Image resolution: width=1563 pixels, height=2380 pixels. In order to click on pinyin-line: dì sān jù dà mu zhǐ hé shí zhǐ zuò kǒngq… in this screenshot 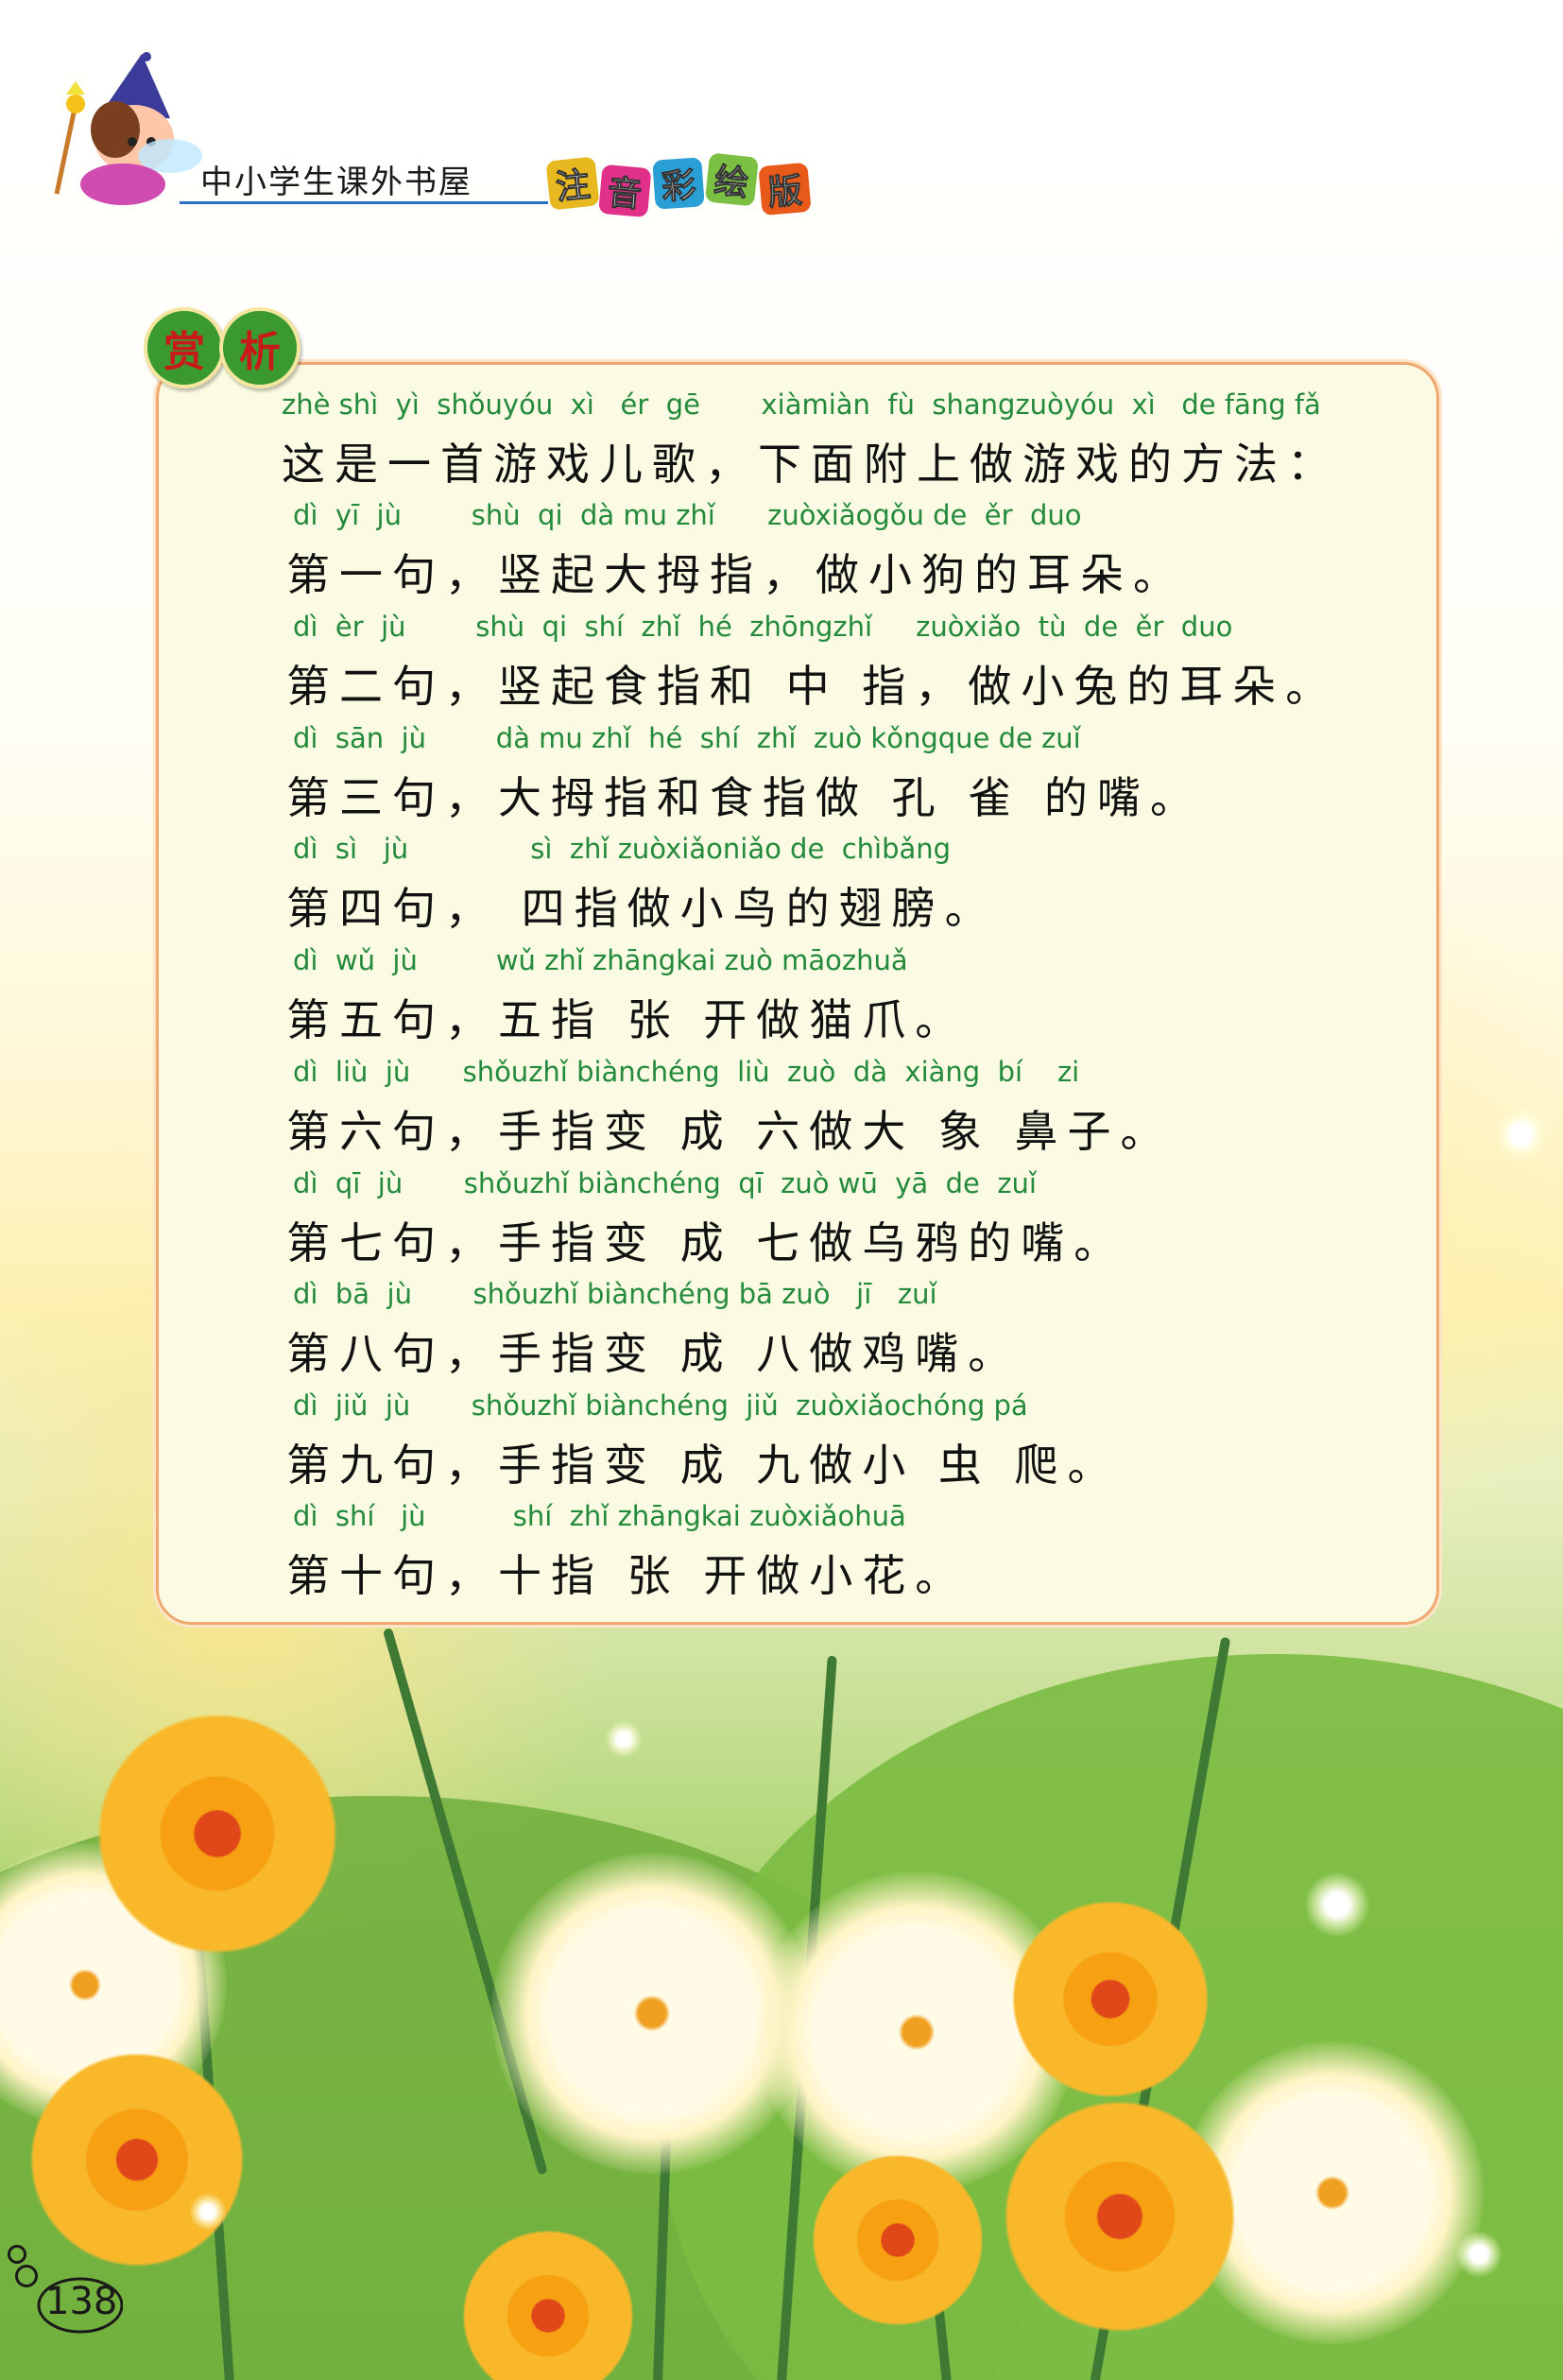, I will do `click(687, 738)`.